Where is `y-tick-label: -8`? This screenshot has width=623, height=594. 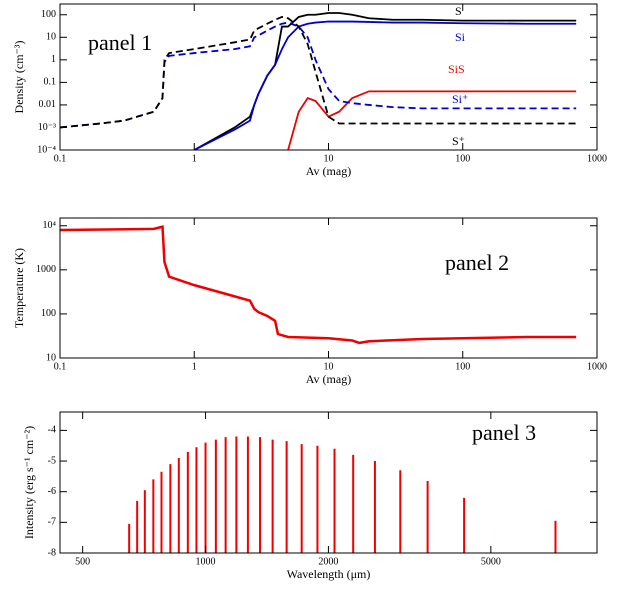
y-tick-label: -8 is located at coordinates (52, 552).